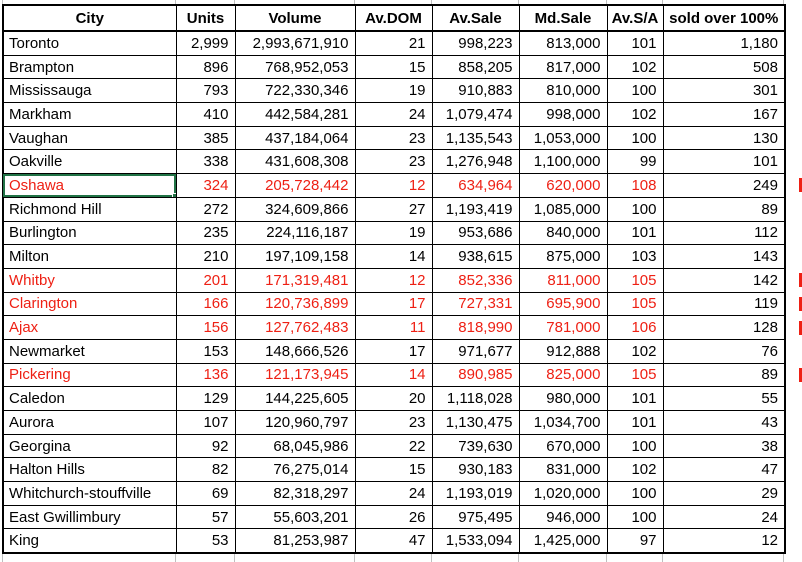 This screenshot has width=802, height=562. Describe the element at coordinates (89, 351) in the screenshot. I see `cell-city: Newmarket` at that location.